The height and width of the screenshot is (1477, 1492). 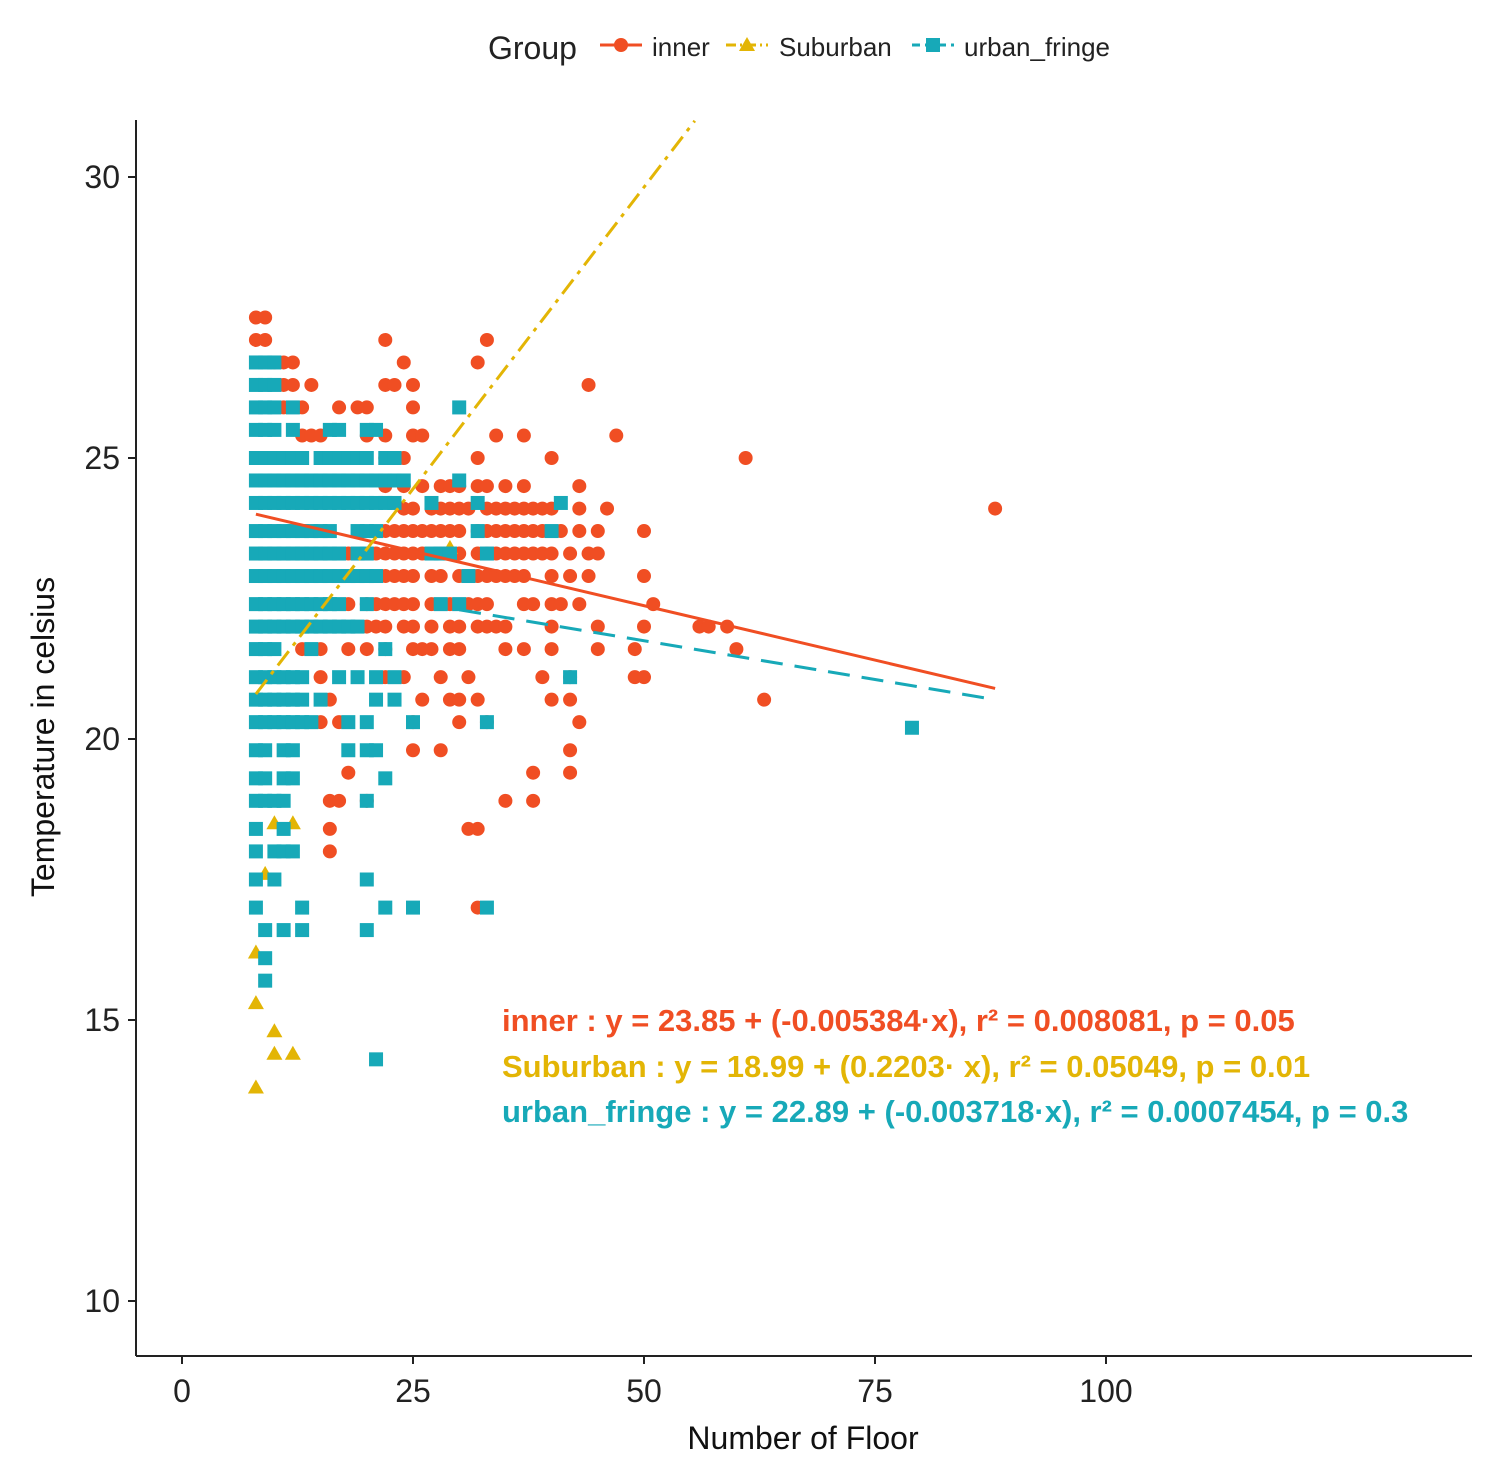 I want to click on fit-line-suburban, so click(x=475, y=407).